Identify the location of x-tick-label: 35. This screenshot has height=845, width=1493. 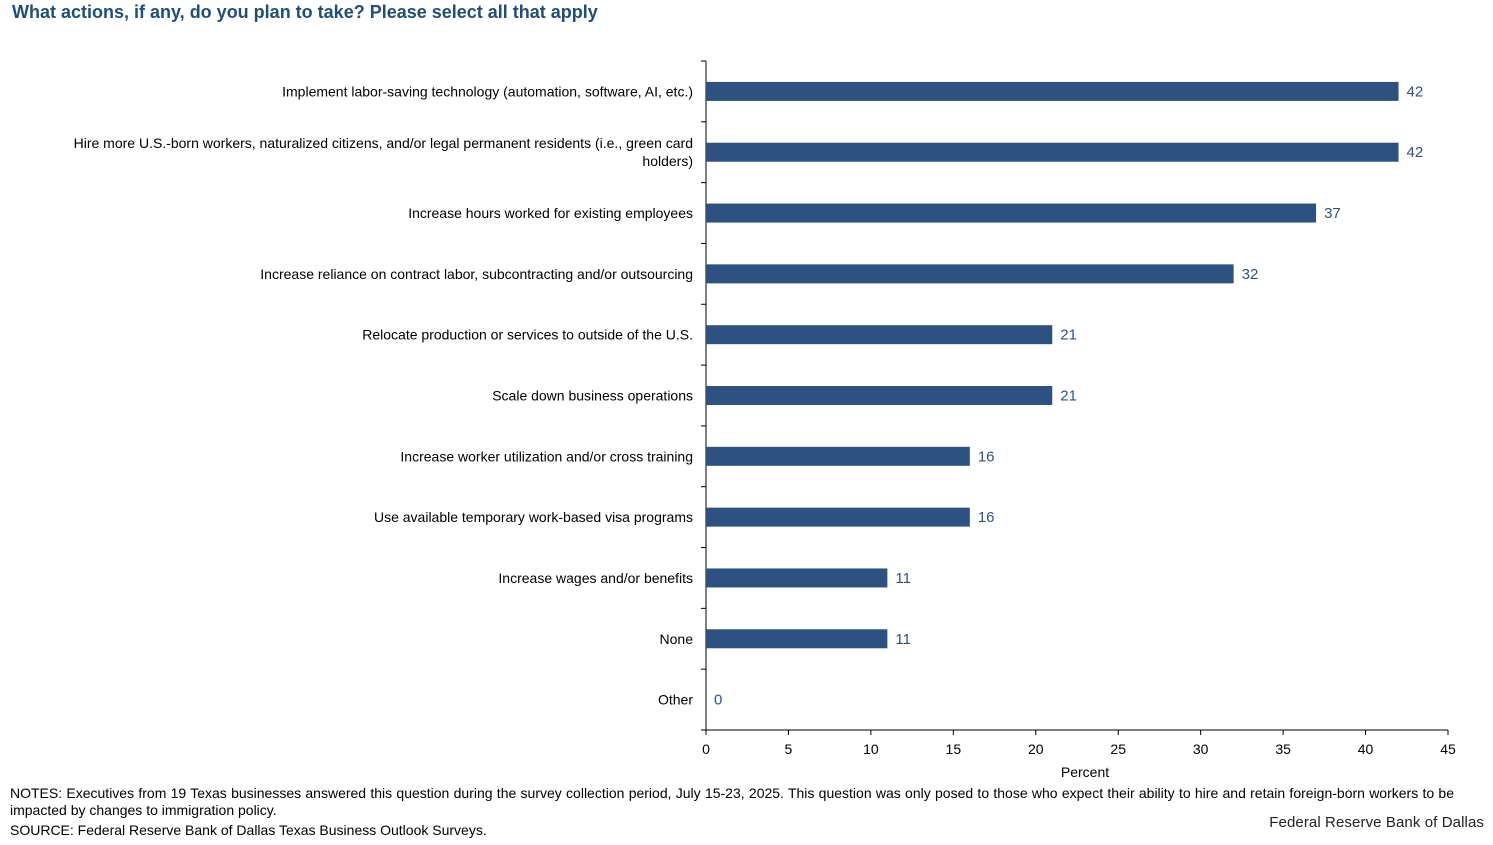
(1283, 749).